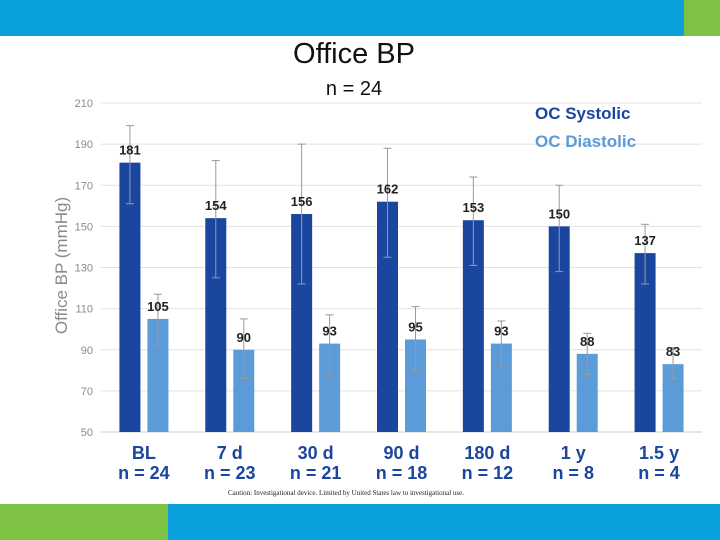 Image resolution: width=720 pixels, height=540 pixels. What do you see at coordinates (659, 473) in the screenshot?
I see `x-tick-sample-size: n = 4` at bounding box center [659, 473].